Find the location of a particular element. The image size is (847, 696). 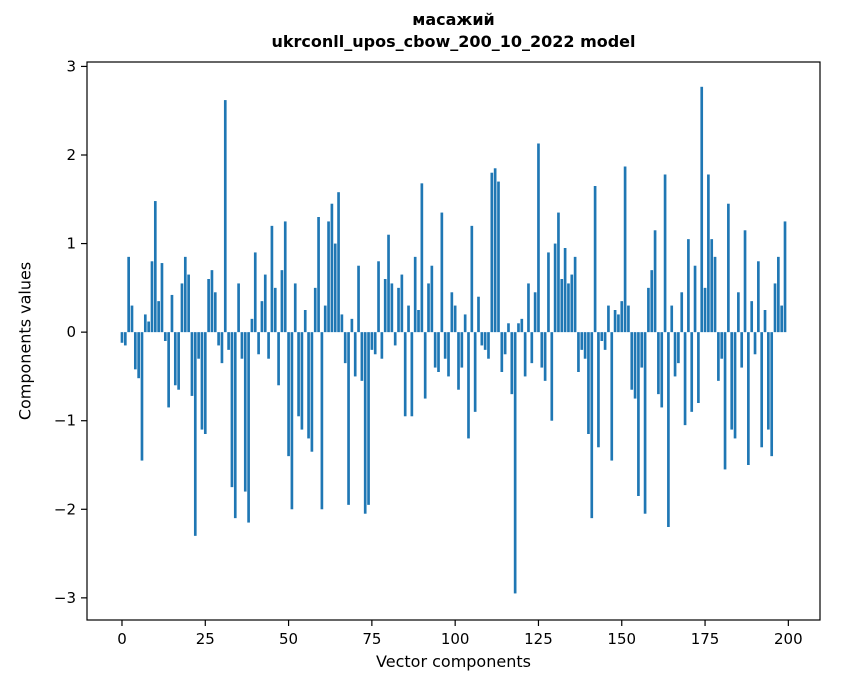

x-tick-label: 25 is located at coordinates (205, 639).